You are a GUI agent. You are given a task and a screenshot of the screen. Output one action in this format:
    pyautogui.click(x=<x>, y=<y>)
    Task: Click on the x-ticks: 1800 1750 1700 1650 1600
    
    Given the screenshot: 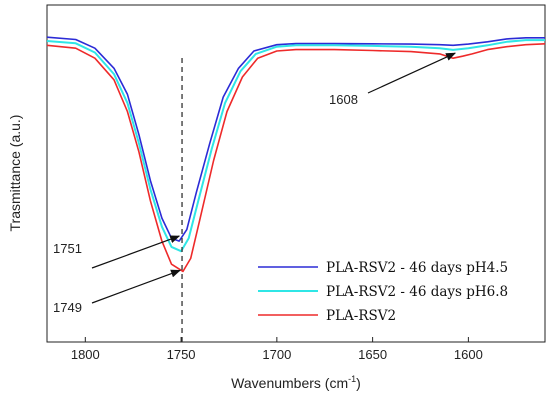 What is the action you would take?
    pyautogui.click(x=277, y=349)
    